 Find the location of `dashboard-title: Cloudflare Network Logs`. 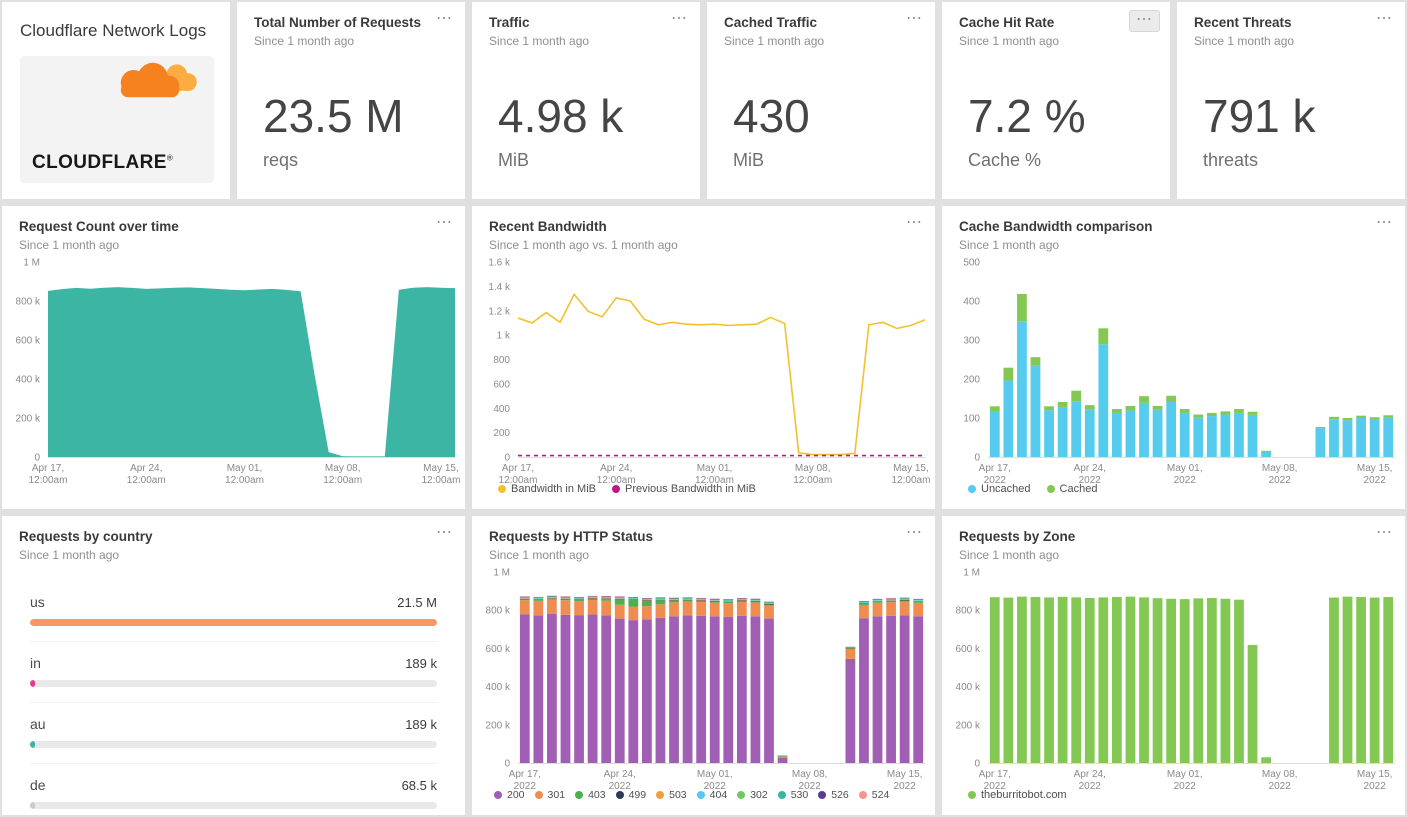

dashboard-title: Cloudflare Network Logs is located at coordinates (113, 30).